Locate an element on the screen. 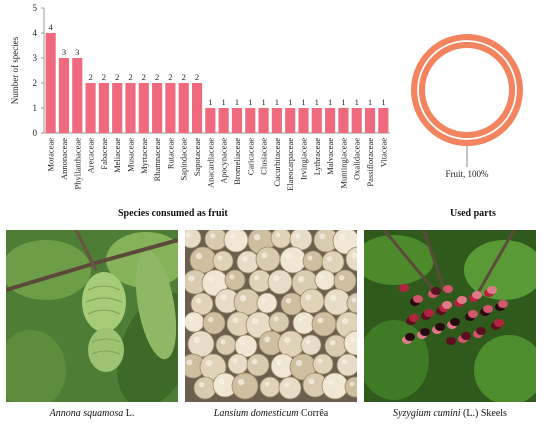 Image resolution: width=550 pixels, height=427 pixels. category-label: Malvaceae is located at coordinates (330, 156).